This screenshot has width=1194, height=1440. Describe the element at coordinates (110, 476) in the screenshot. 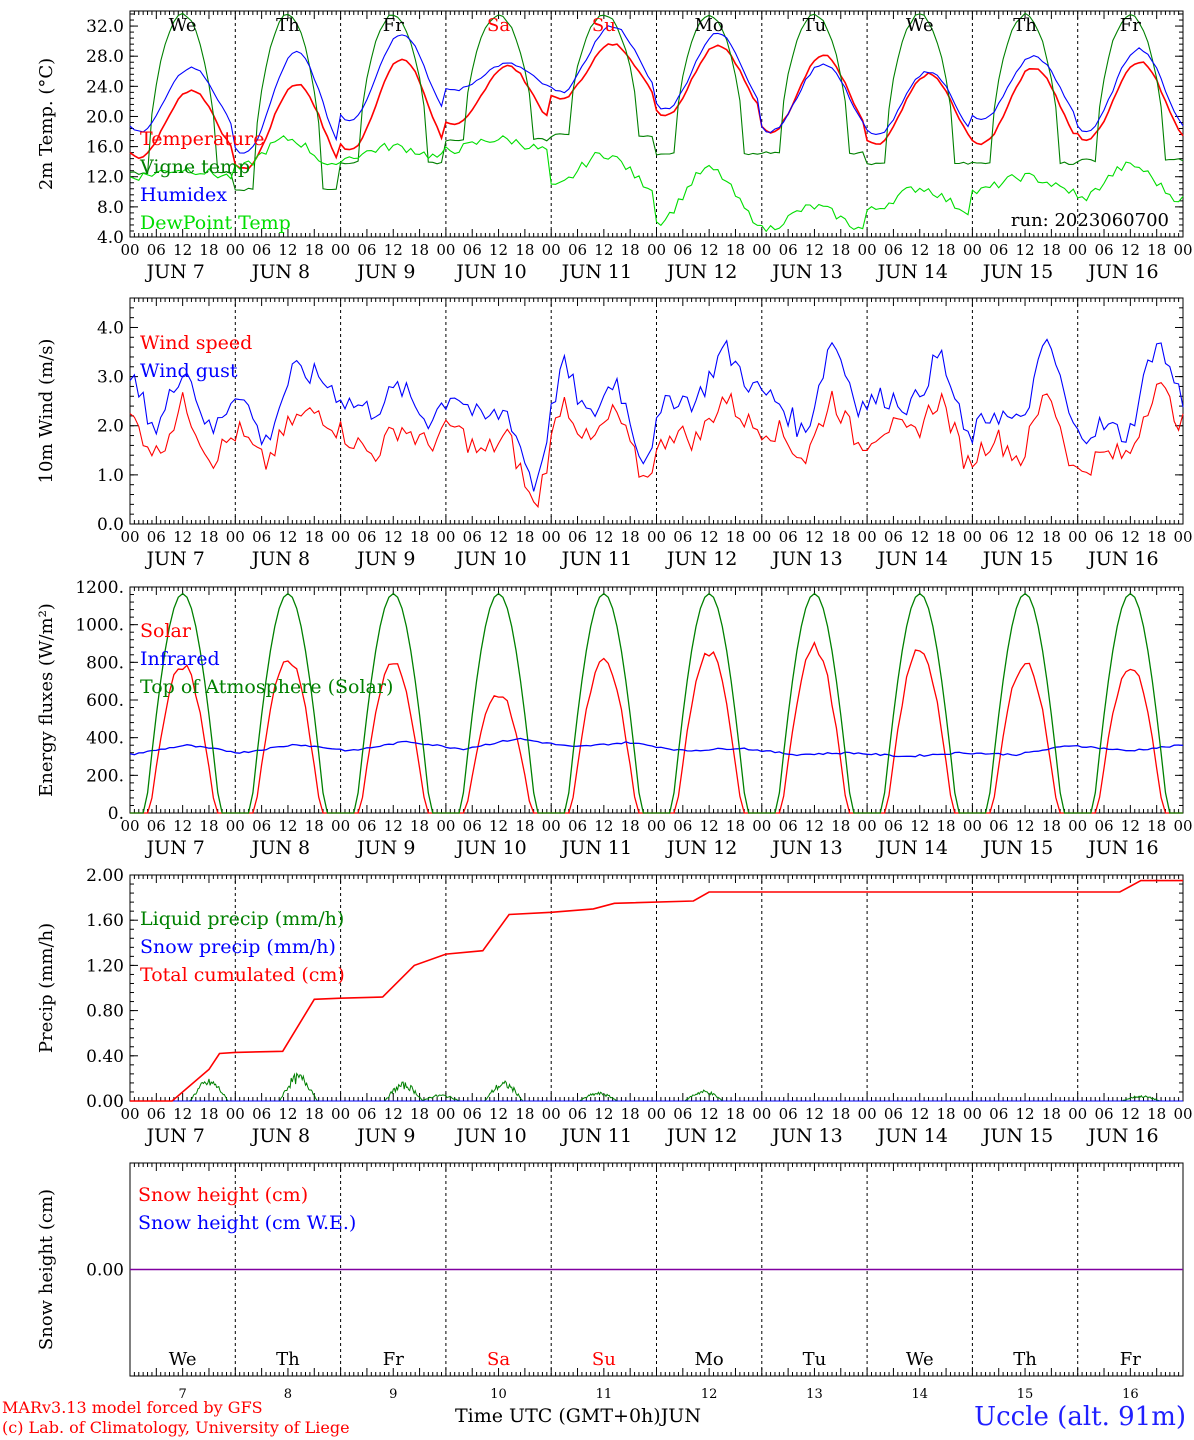

I see `y-tick-label: 1.0` at that location.